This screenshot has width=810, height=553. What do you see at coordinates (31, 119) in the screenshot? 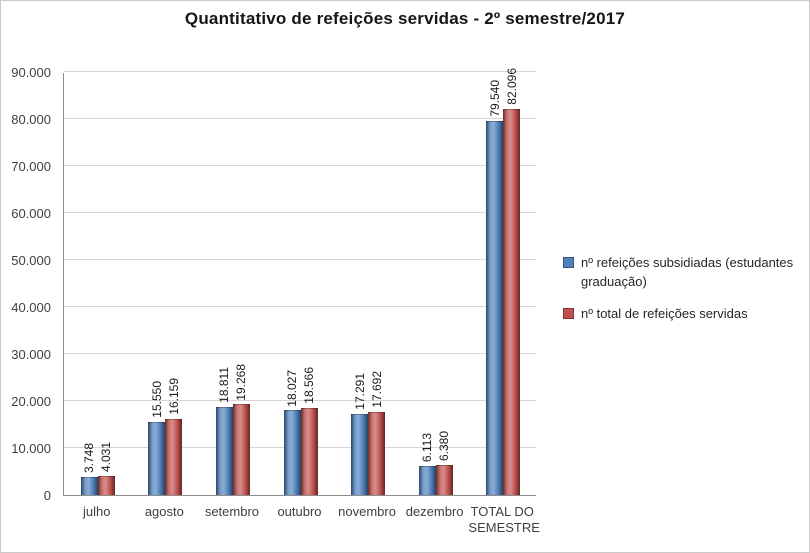
I see `y-axis-tick-label: 80.000` at bounding box center [31, 119].